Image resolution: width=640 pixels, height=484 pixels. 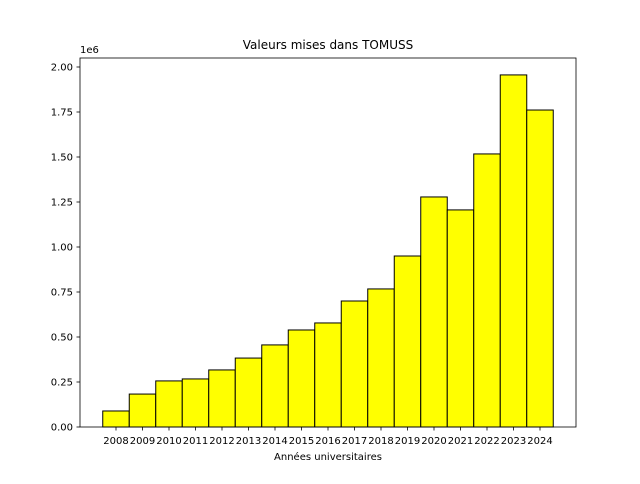 What do you see at coordinates (142, 441) in the screenshot?
I see `x-tick-label: 2009` at bounding box center [142, 441].